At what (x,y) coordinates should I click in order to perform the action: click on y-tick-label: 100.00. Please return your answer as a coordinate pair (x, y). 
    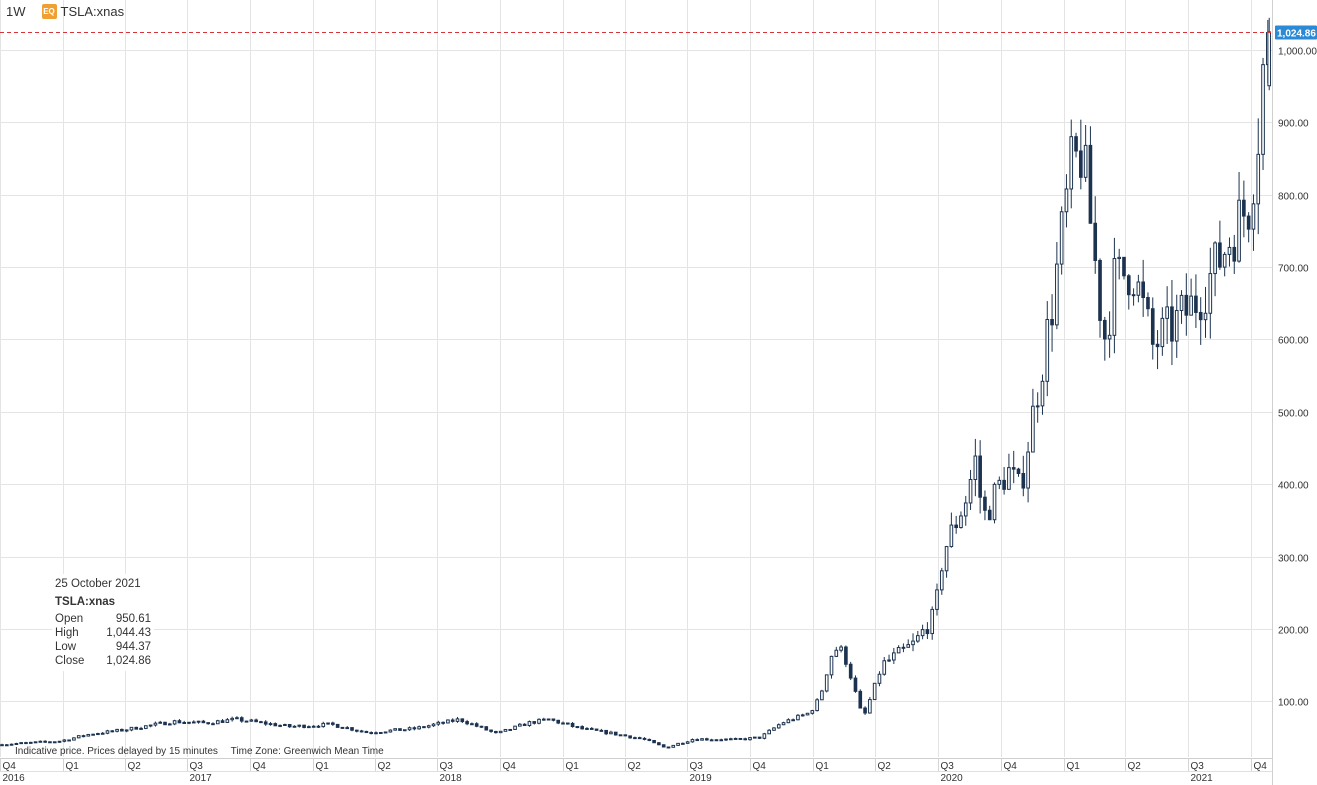
    Looking at the image, I should click on (1293, 703).